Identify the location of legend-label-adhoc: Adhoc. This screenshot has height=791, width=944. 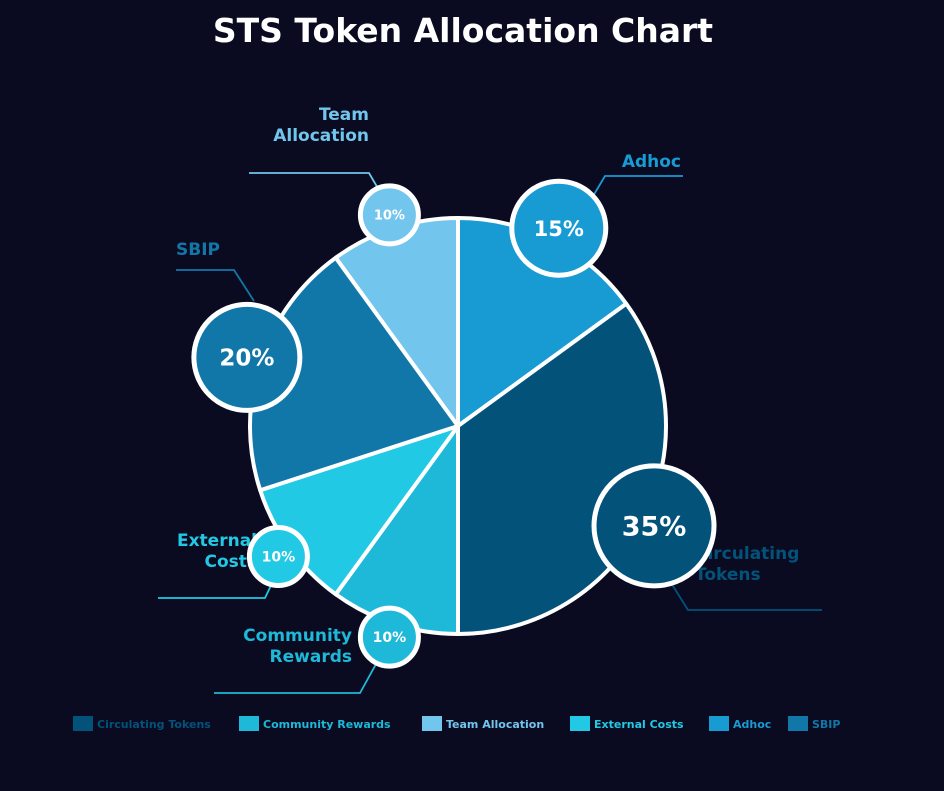
(752, 724).